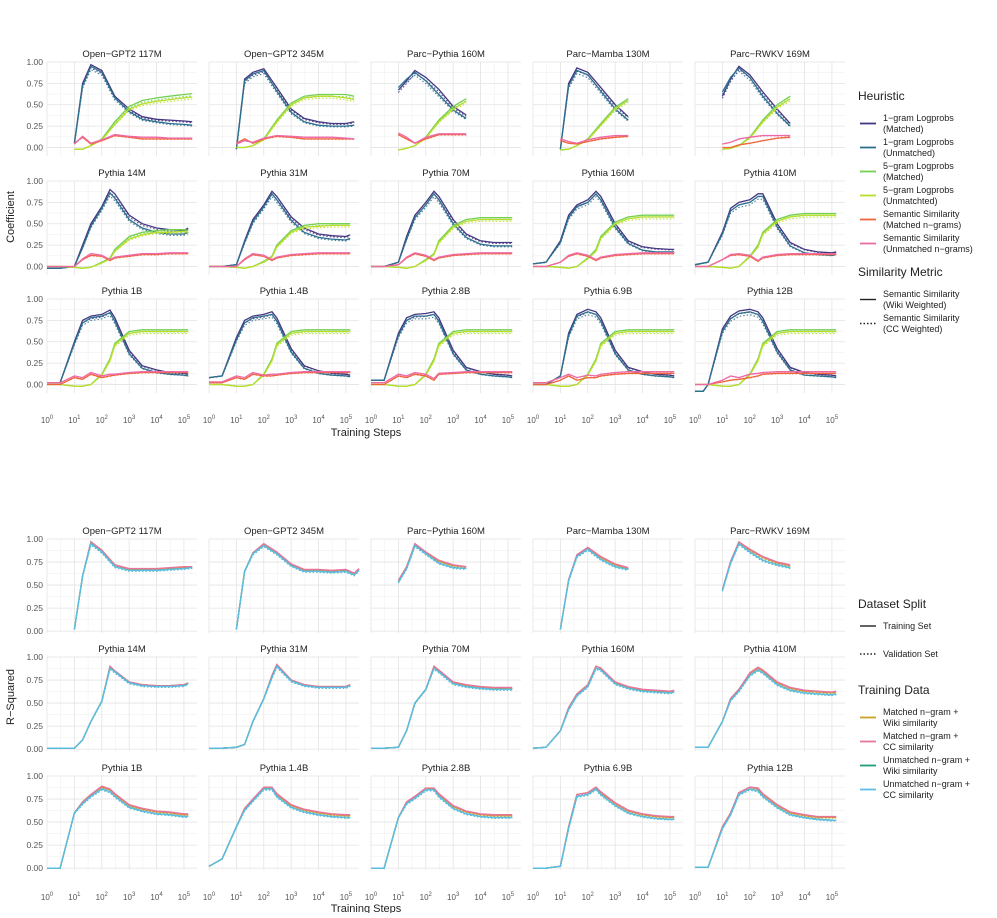 The image size is (997, 918). What do you see at coordinates (607, 102) in the screenshot?
I see `panel: Parc−Mamba 130M` at bounding box center [607, 102].